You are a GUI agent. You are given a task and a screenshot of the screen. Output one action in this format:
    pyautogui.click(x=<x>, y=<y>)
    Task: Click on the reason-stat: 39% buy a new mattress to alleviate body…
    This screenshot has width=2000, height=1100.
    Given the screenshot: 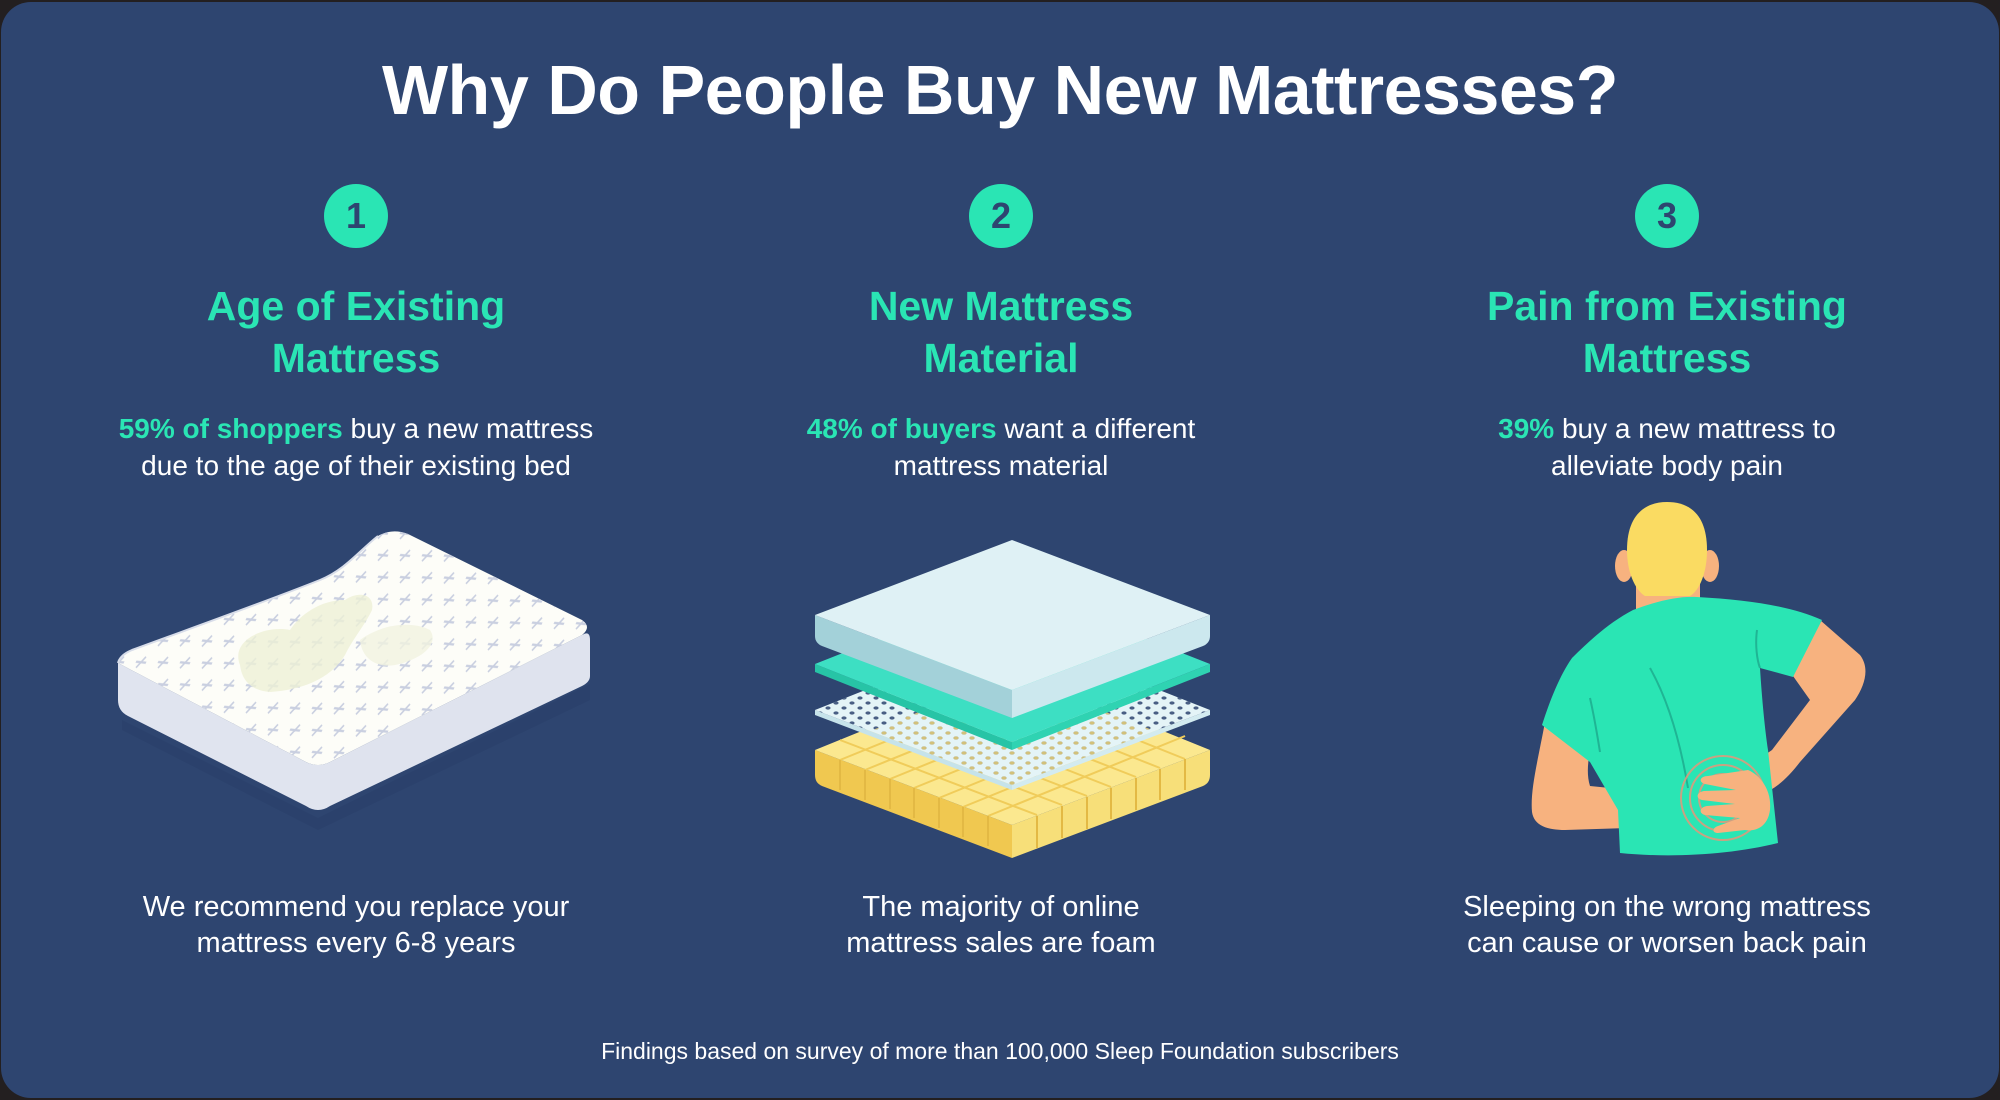 What is the action you would take?
    pyautogui.click(x=1667, y=447)
    